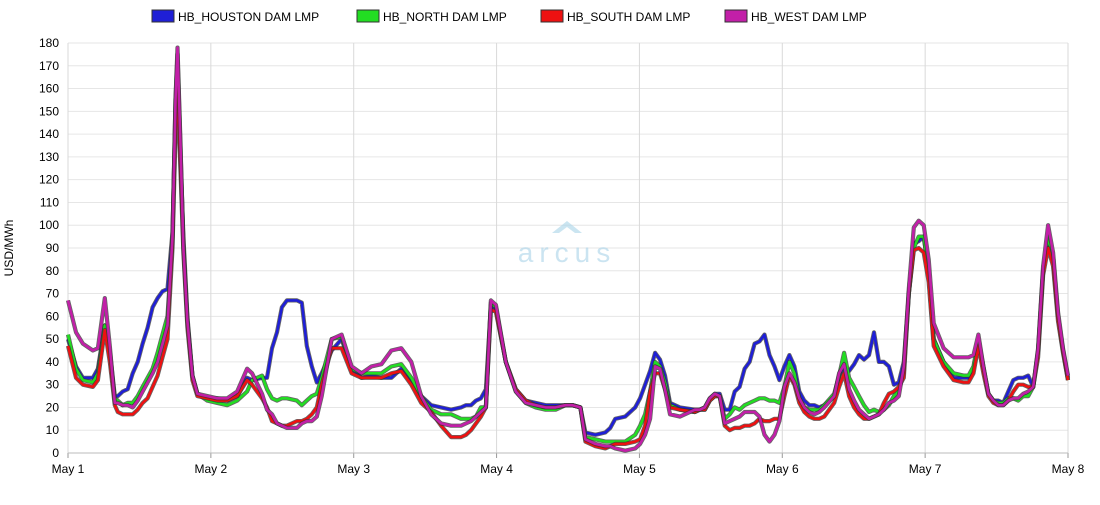 Image resolution: width=1100 pixels, height=505 pixels. Describe the element at coordinates (53, 407) in the screenshot. I see `y-tick-label: 20` at that location.